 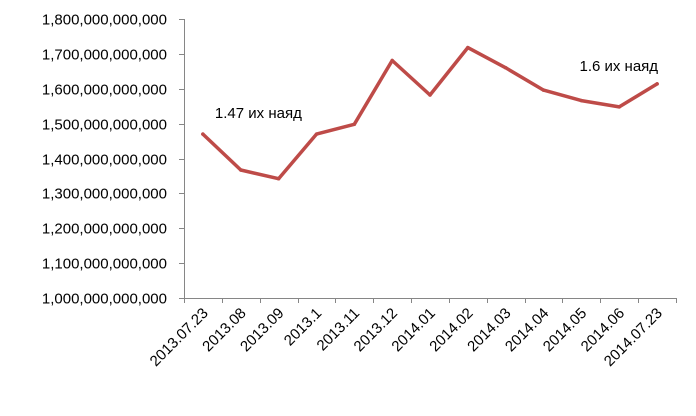 I want to click on y-tick-label: 1,800,000,000,000, so click(x=104, y=20).